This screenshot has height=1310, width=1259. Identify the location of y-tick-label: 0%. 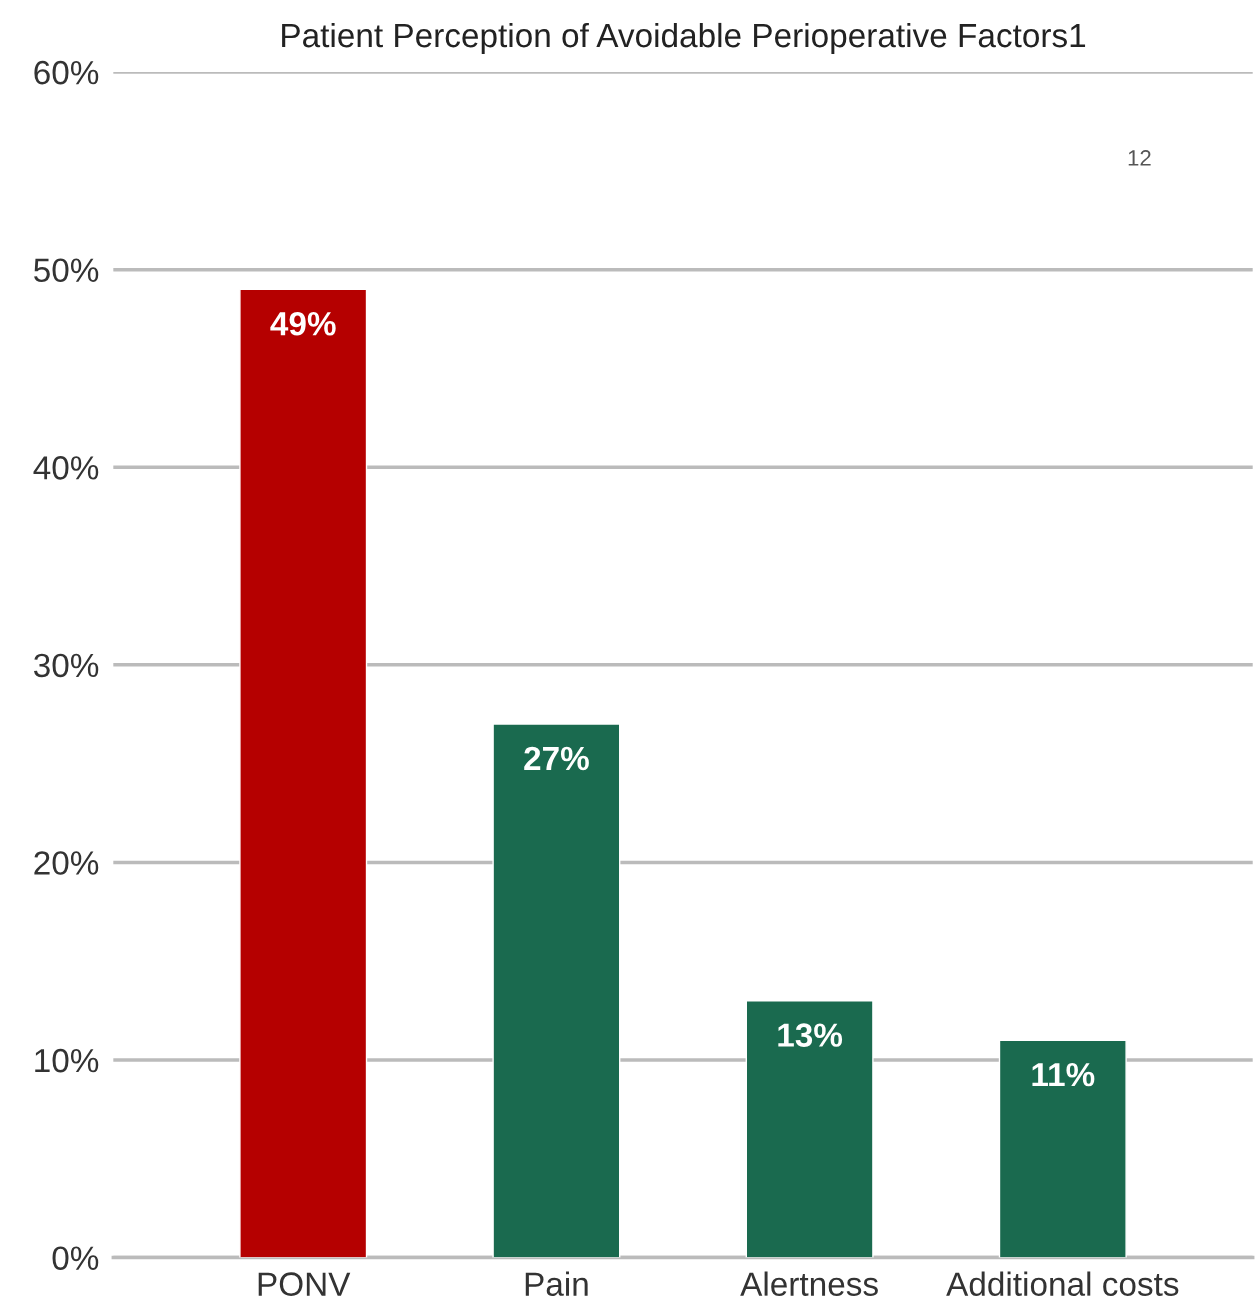
(75, 1258).